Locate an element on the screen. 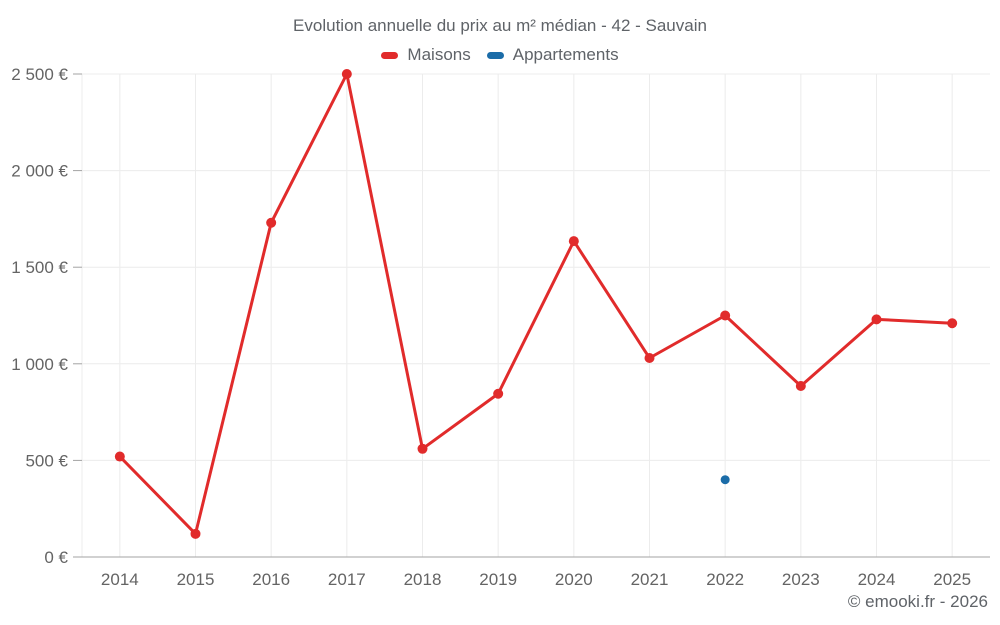 This screenshot has width=1000, height=625. x-tick-label: 2018 is located at coordinates (423, 579).